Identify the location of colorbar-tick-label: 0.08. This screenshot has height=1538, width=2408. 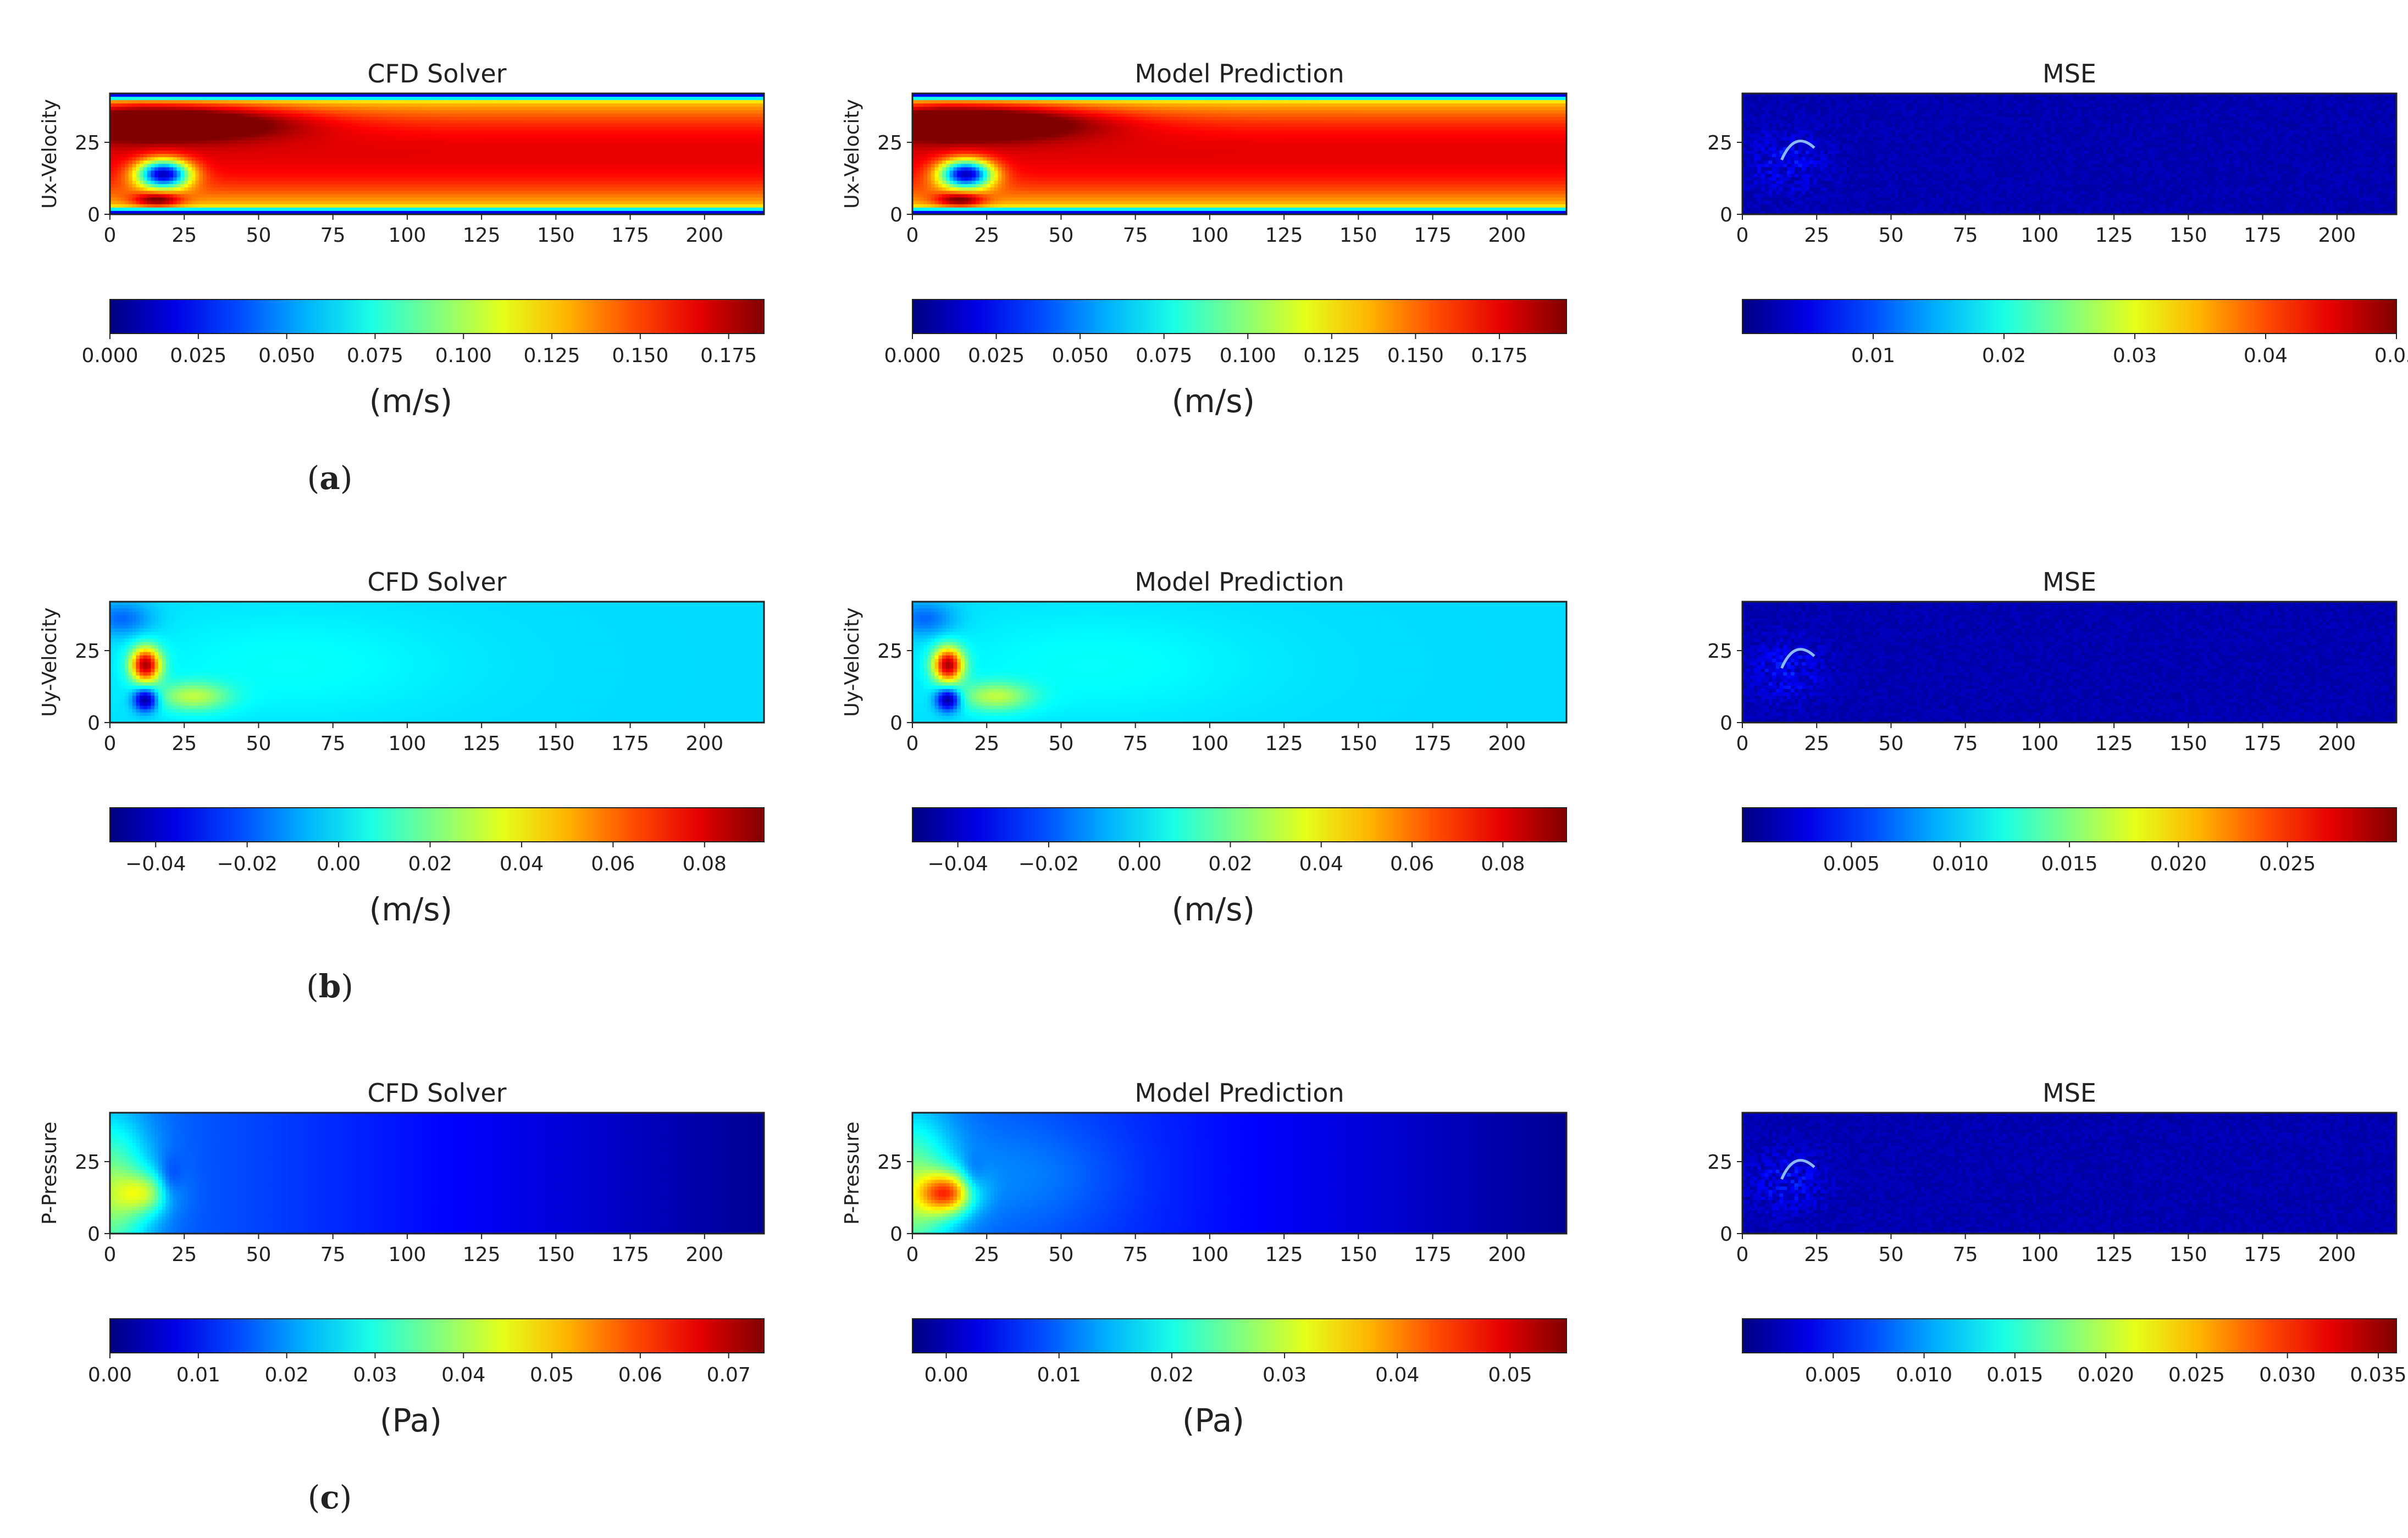
(705, 864).